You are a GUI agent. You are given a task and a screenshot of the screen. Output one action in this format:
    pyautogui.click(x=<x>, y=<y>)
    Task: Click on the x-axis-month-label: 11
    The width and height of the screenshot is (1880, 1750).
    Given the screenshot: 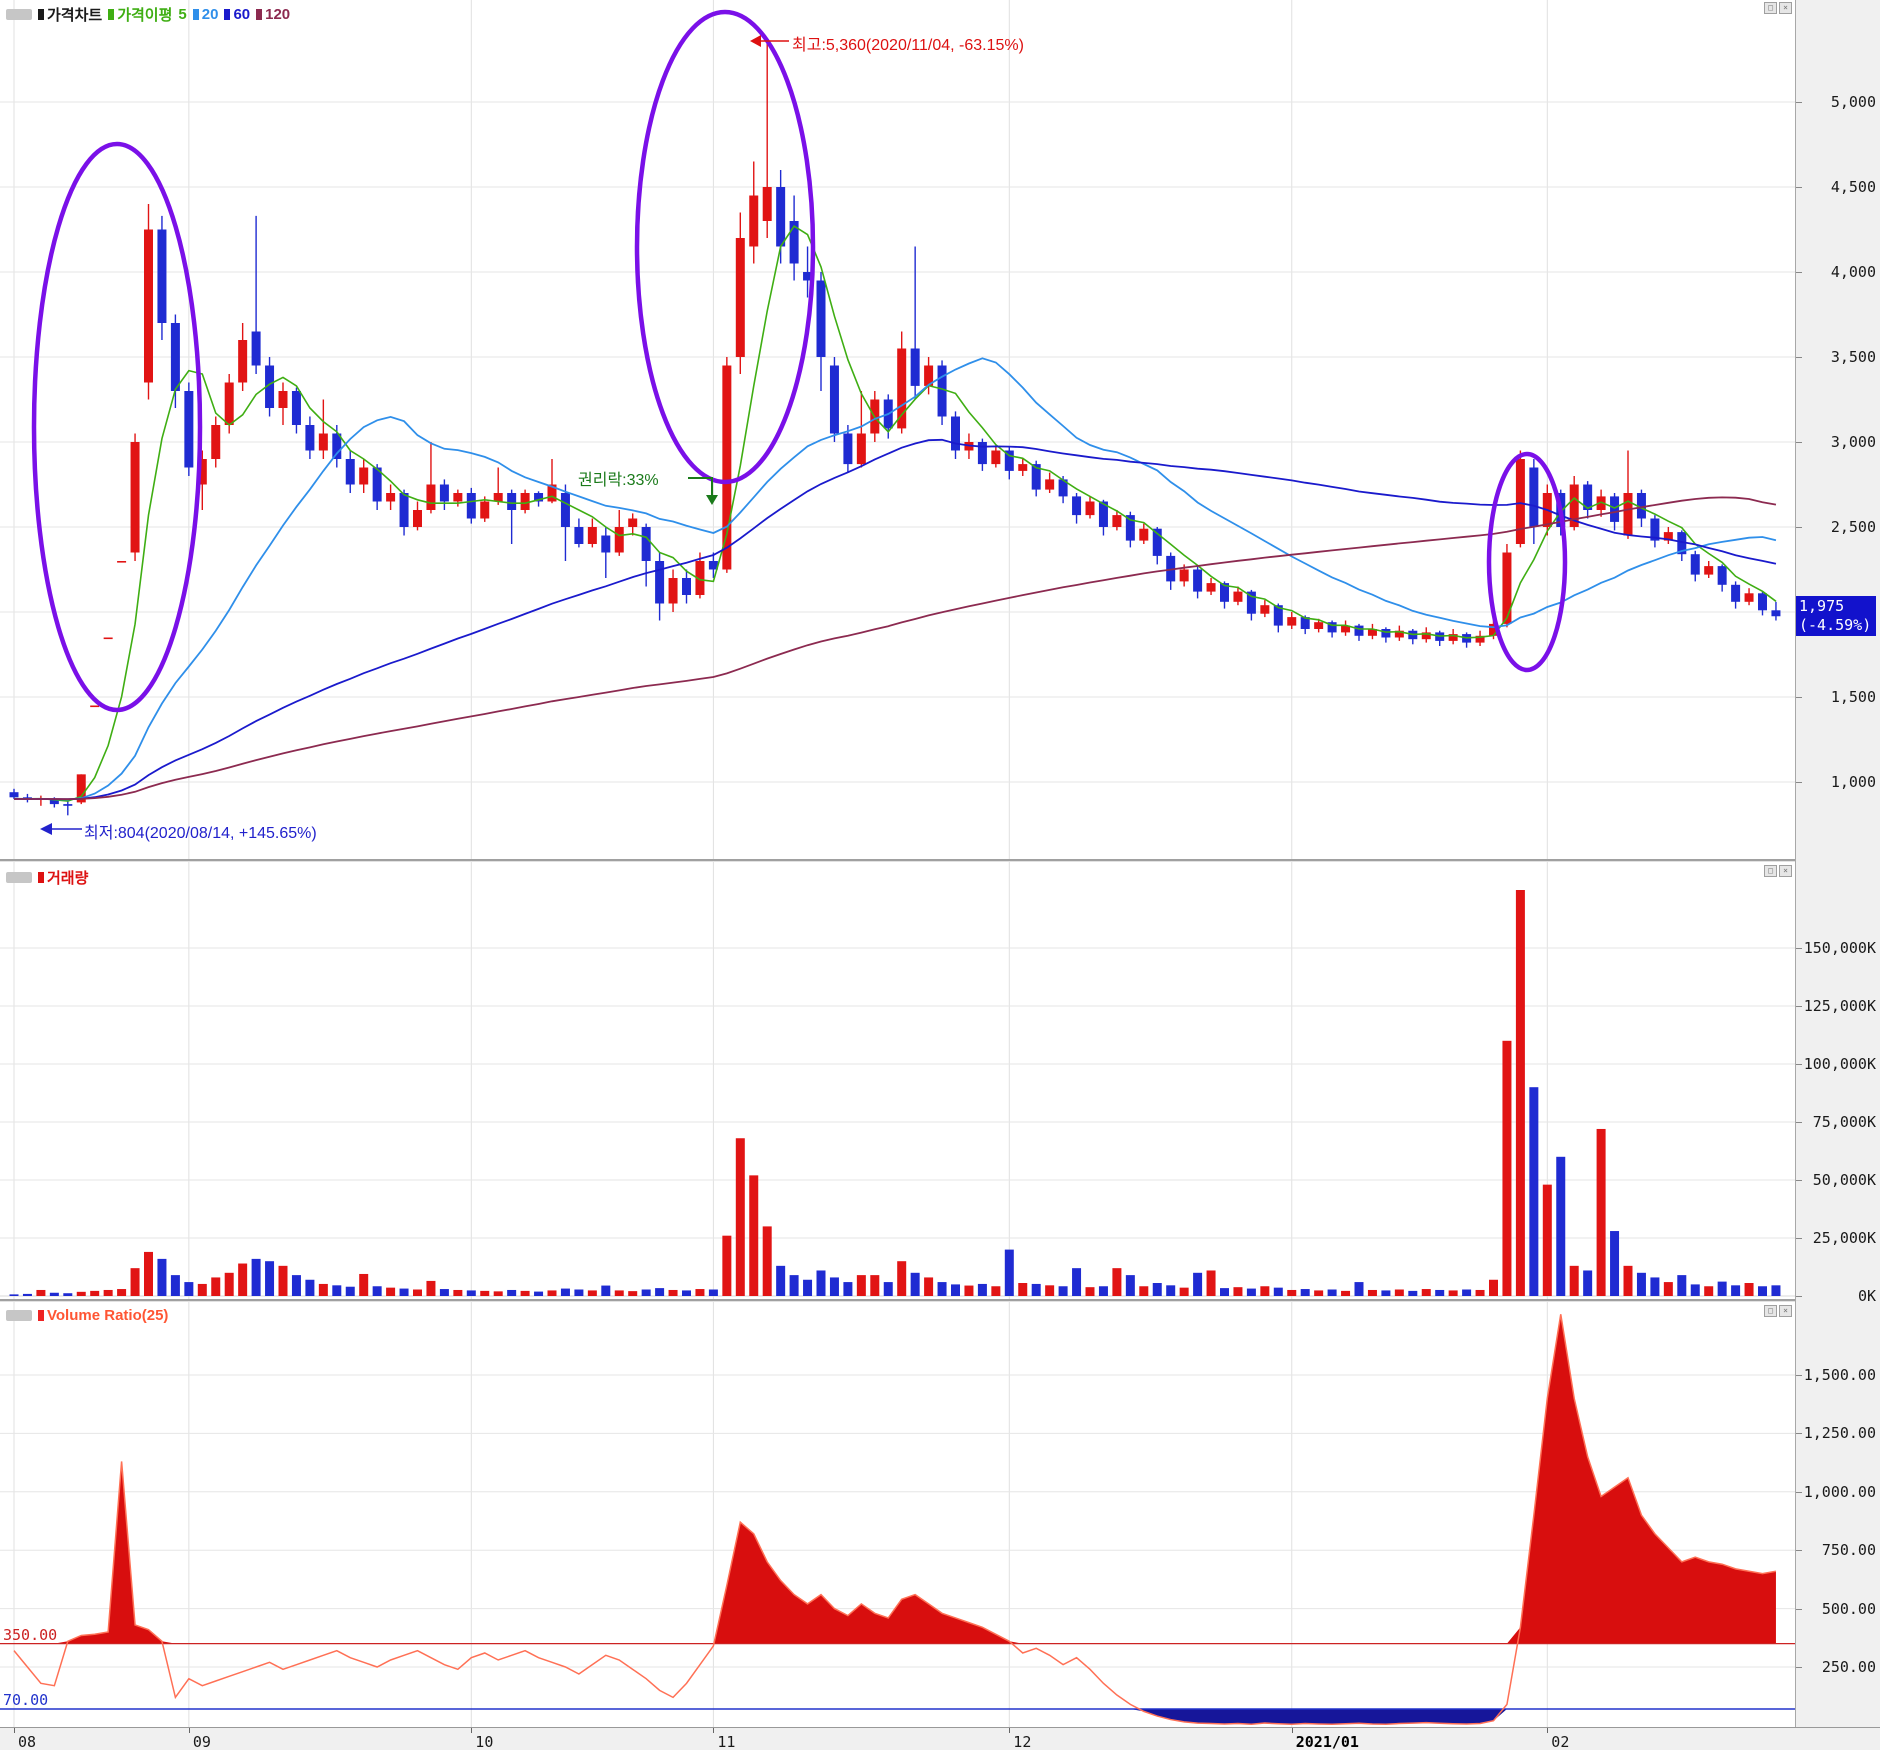 What is the action you would take?
    pyautogui.click(x=726, y=1741)
    